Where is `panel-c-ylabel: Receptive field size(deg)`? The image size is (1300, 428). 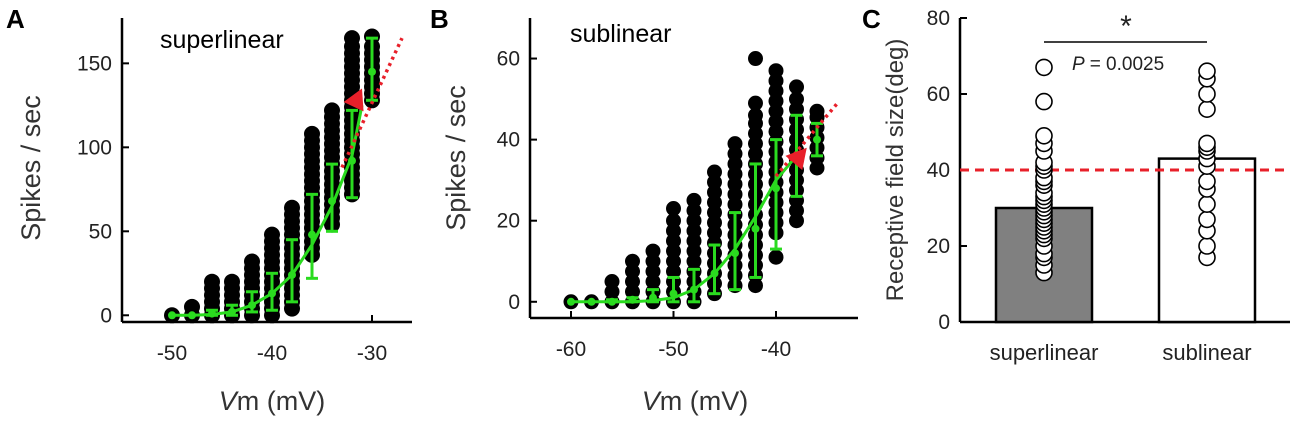
panel-c-ylabel: Receptive field size(deg) is located at coordinates (895, 170).